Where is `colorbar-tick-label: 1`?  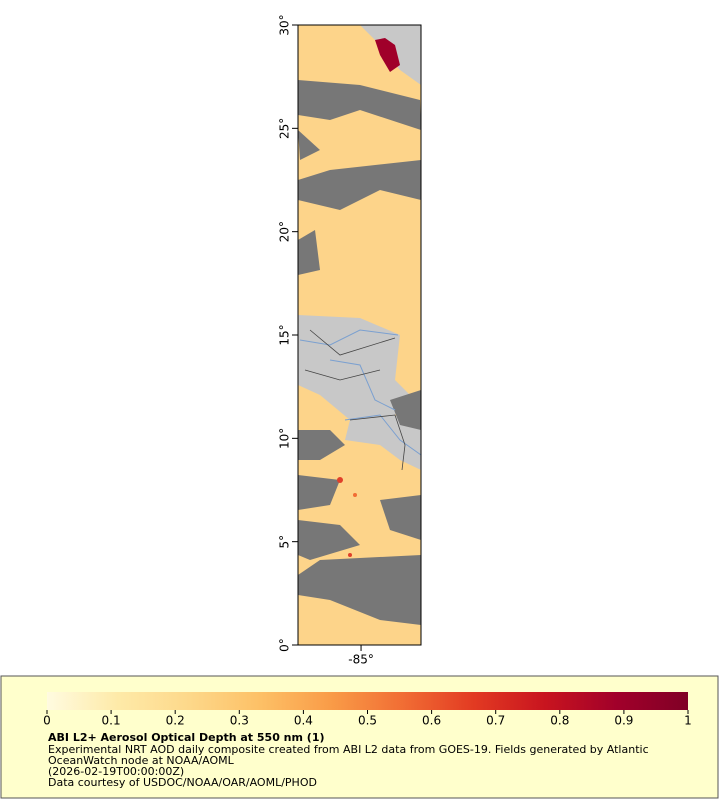 colorbar-tick-label: 1 is located at coordinates (688, 721).